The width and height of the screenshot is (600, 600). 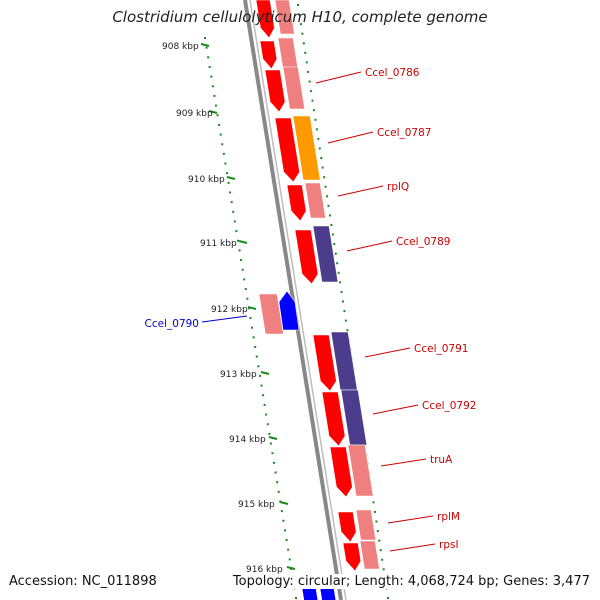 I want to click on scale-tick-label: 915 kbp, so click(x=256, y=505).